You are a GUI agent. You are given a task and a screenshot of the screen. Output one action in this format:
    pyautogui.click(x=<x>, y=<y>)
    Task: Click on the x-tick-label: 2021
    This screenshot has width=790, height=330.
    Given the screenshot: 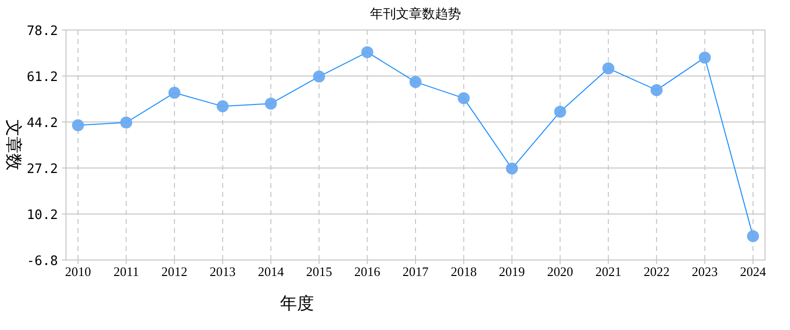 What is the action you would take?
    pyautogui.click(x=608, y=271)
    